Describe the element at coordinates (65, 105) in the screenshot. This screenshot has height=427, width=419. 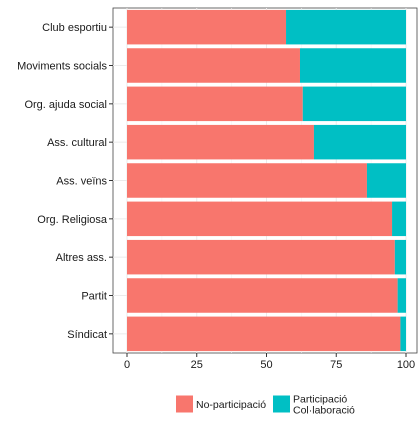
I see `y-tick-label: Org. ajuda social` at that location.